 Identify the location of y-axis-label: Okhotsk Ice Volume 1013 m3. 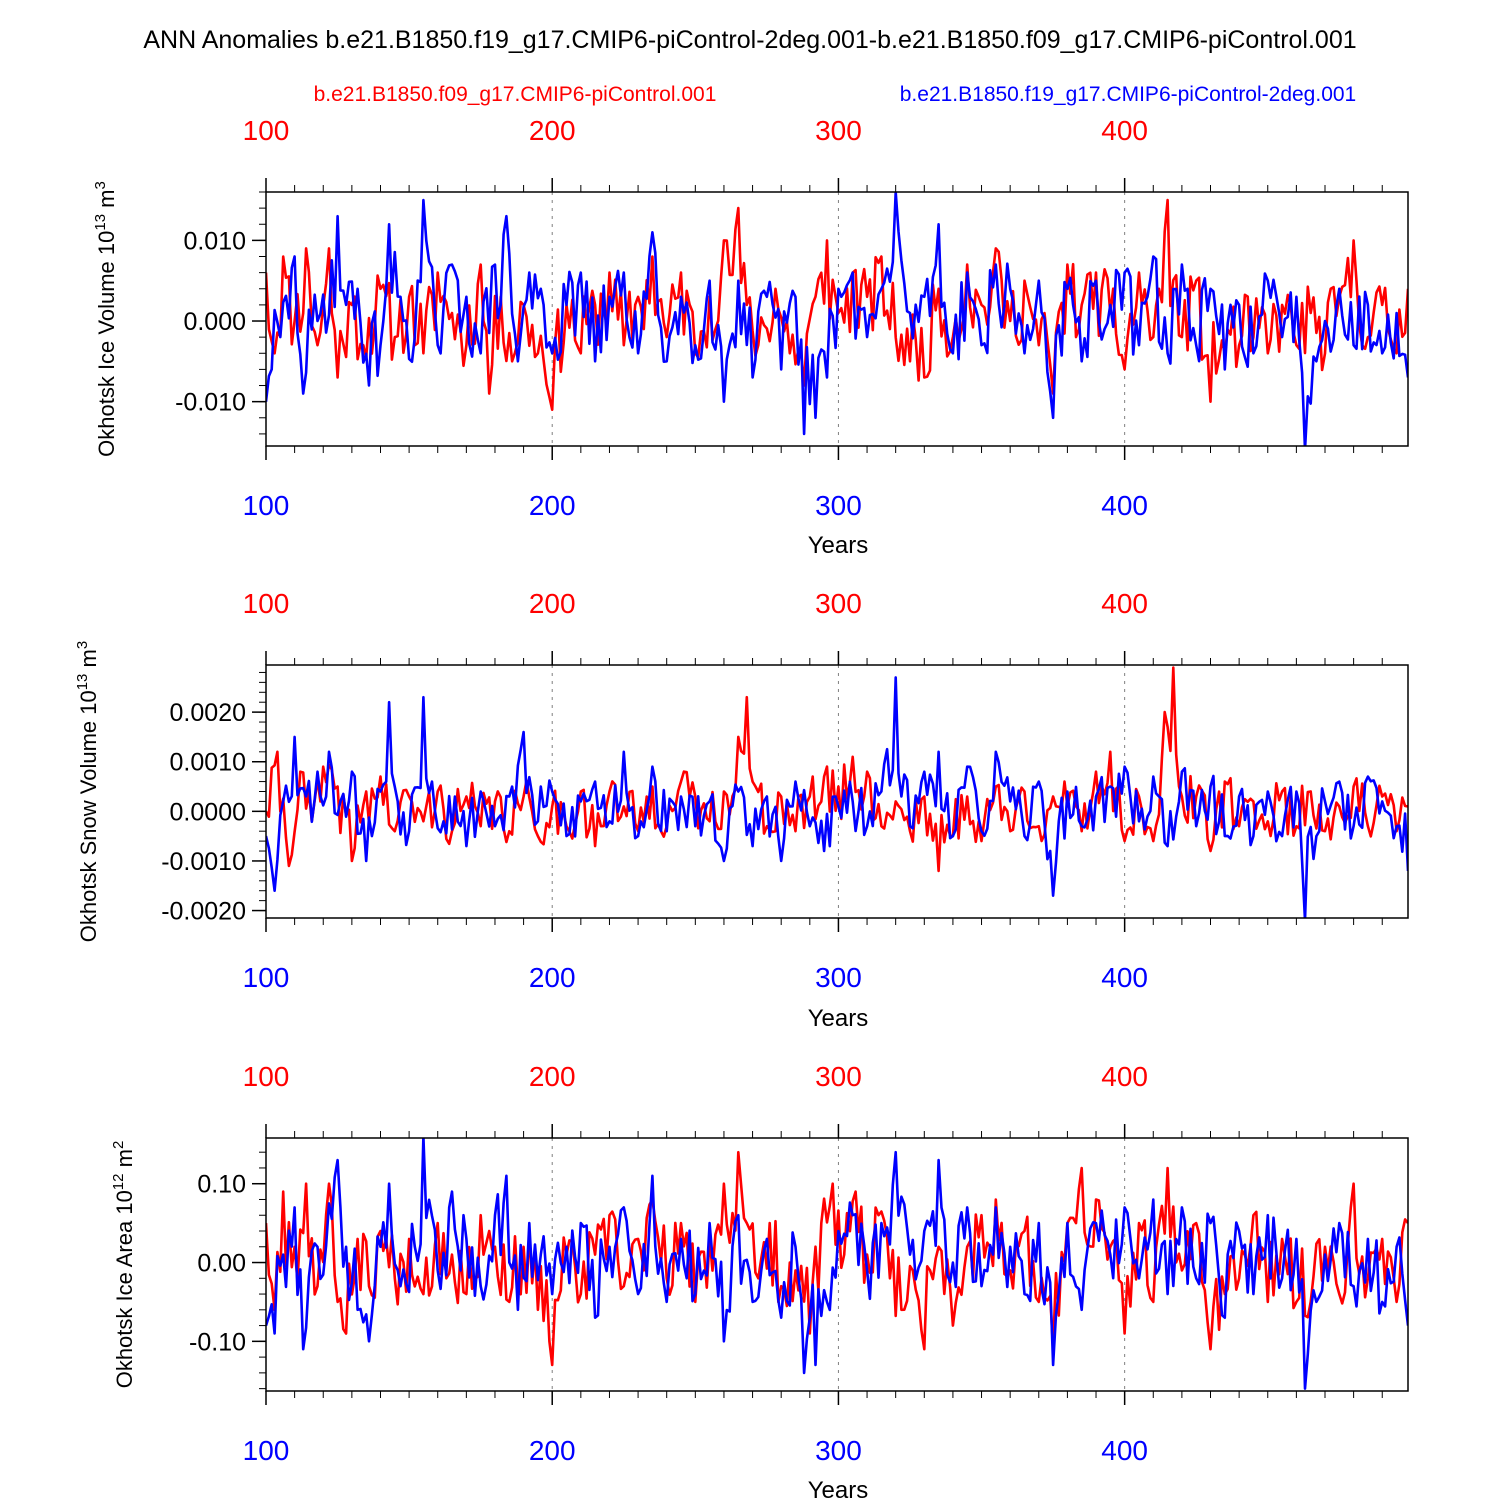
(105, 319).